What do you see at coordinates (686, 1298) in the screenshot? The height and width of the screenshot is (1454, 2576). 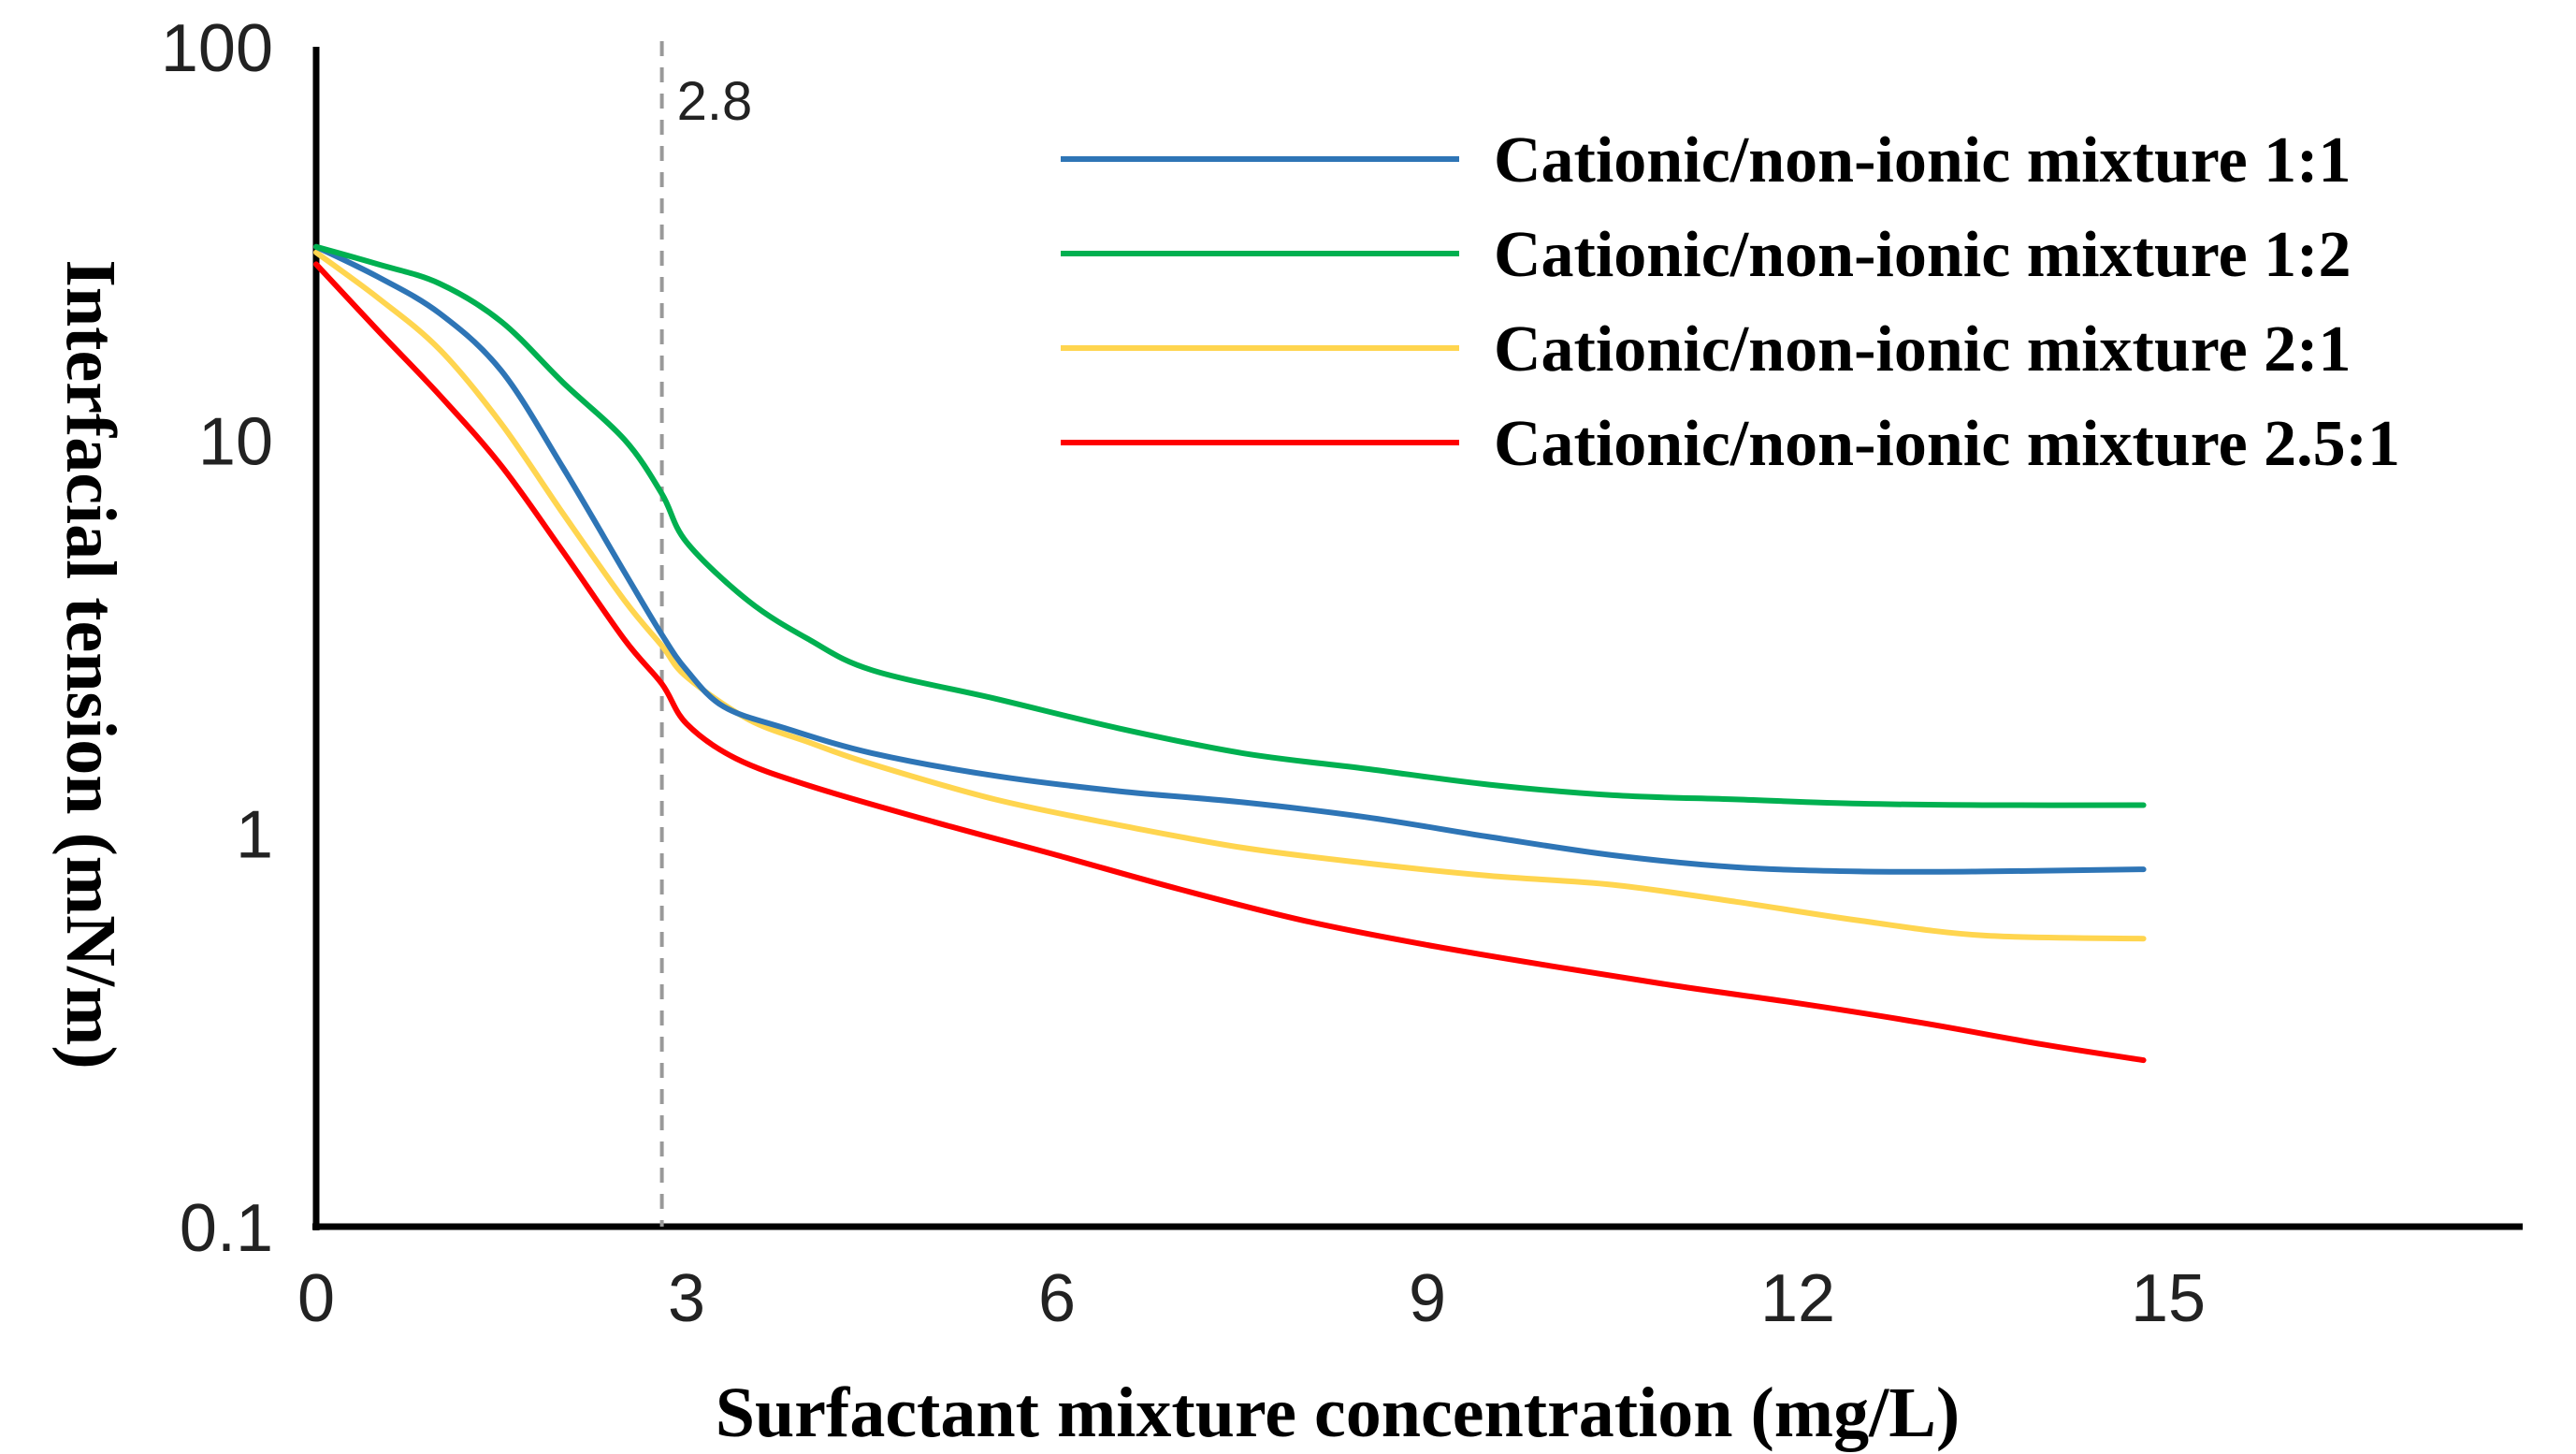 I see `x-tick-label: 3` at bounding box center [686, 1298].